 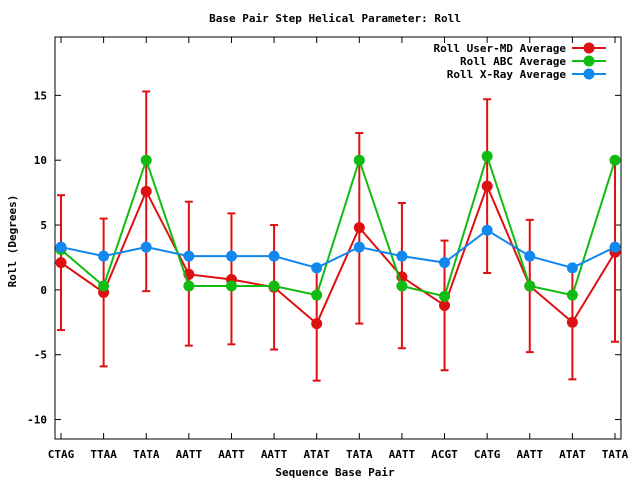 What do you see at coordinates (37, 420) in the screenshot?
I see `y-tick-label: -10` at bounding box center [37, 420].